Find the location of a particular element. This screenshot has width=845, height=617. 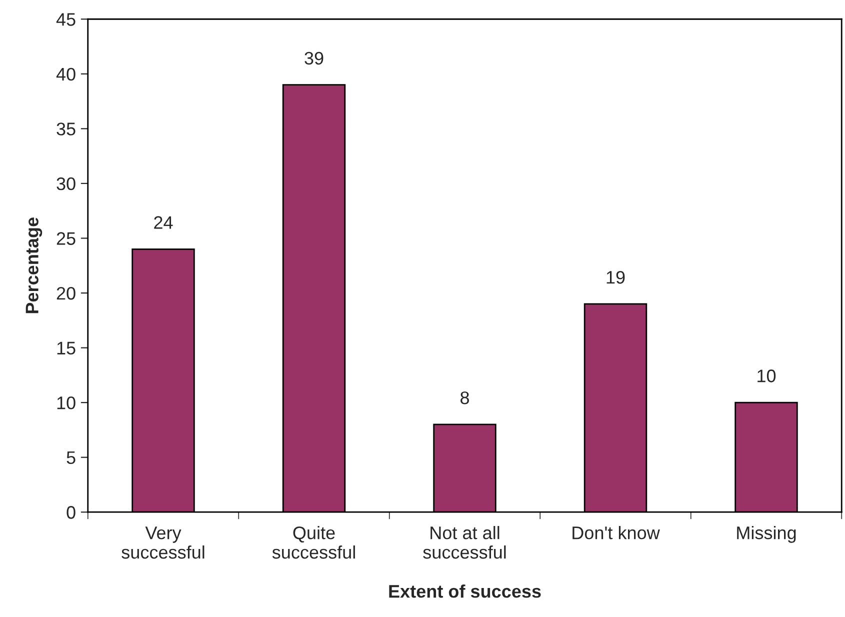

data-label: 24 is located at coordinates (163, 222).